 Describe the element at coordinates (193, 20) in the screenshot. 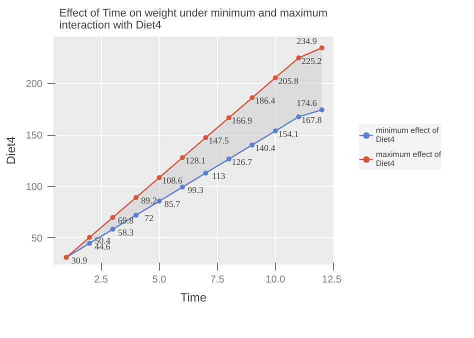

I see `chart-title: Effect of Time on weight under minimum and maximum interaction with Diet4` at that location.